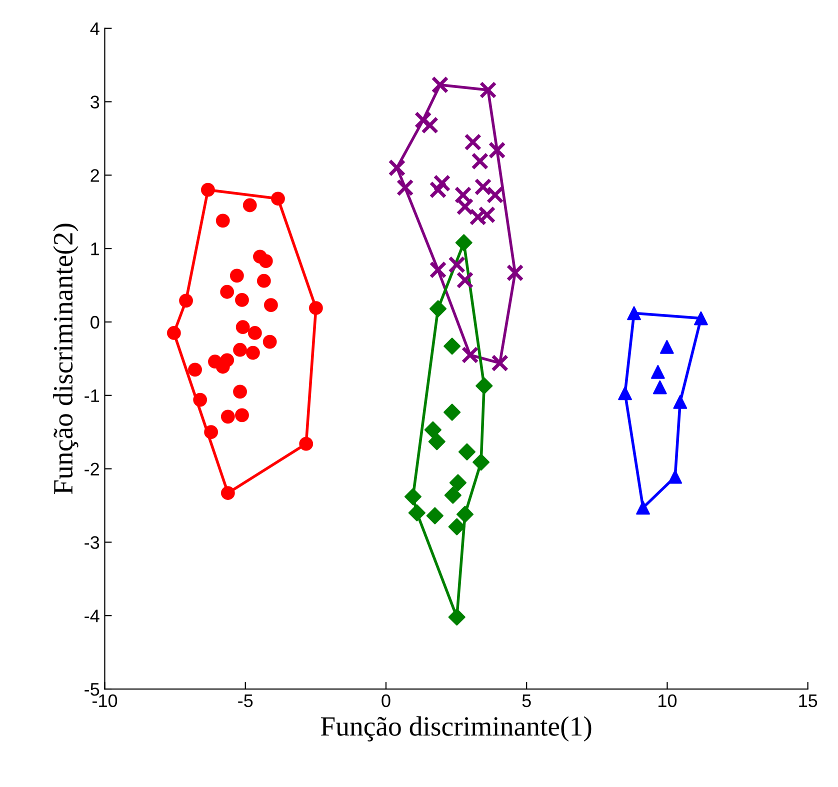 The image size is (838, 787). Describe the element at coordinates (95, 249) in the screenshot. I see `y-tick-label: 1` at that location.